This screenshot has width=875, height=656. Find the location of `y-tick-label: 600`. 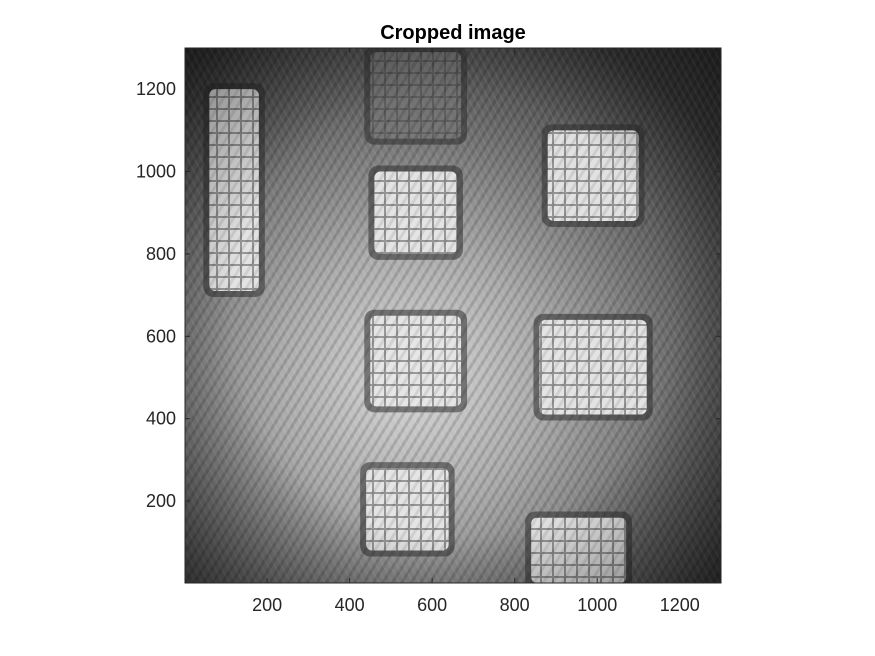

y-tick-label: 600 is located at coordinates (161, 336).